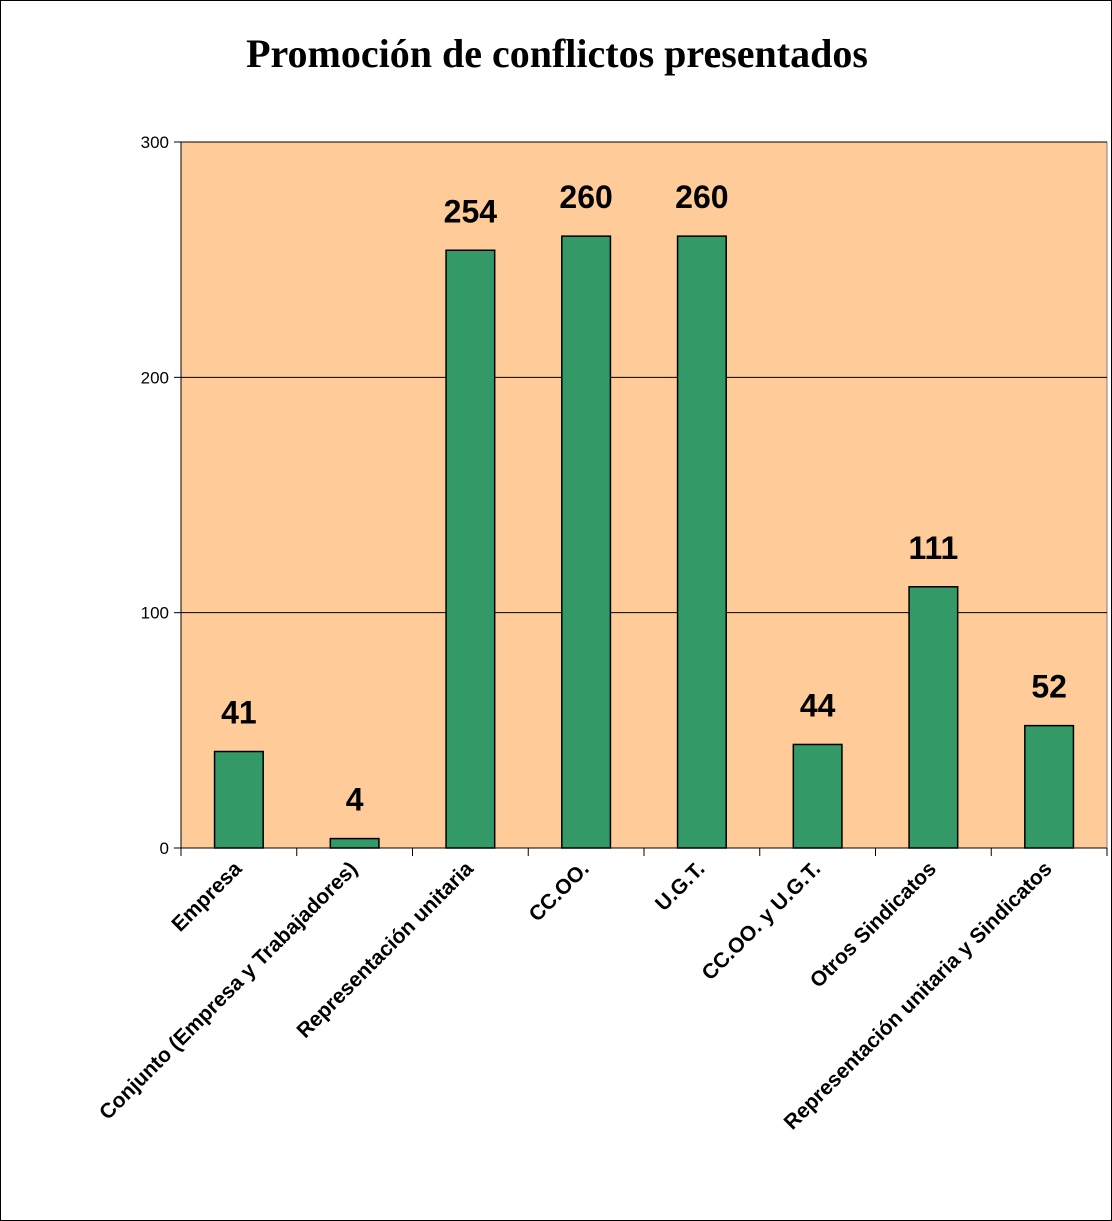 The width and height of the screenshot is (1112, 1221). What do you see at coordinates (155, 377) in the screenshot?
I see `y-tick-label: 200` at bounding box center [155, 377].